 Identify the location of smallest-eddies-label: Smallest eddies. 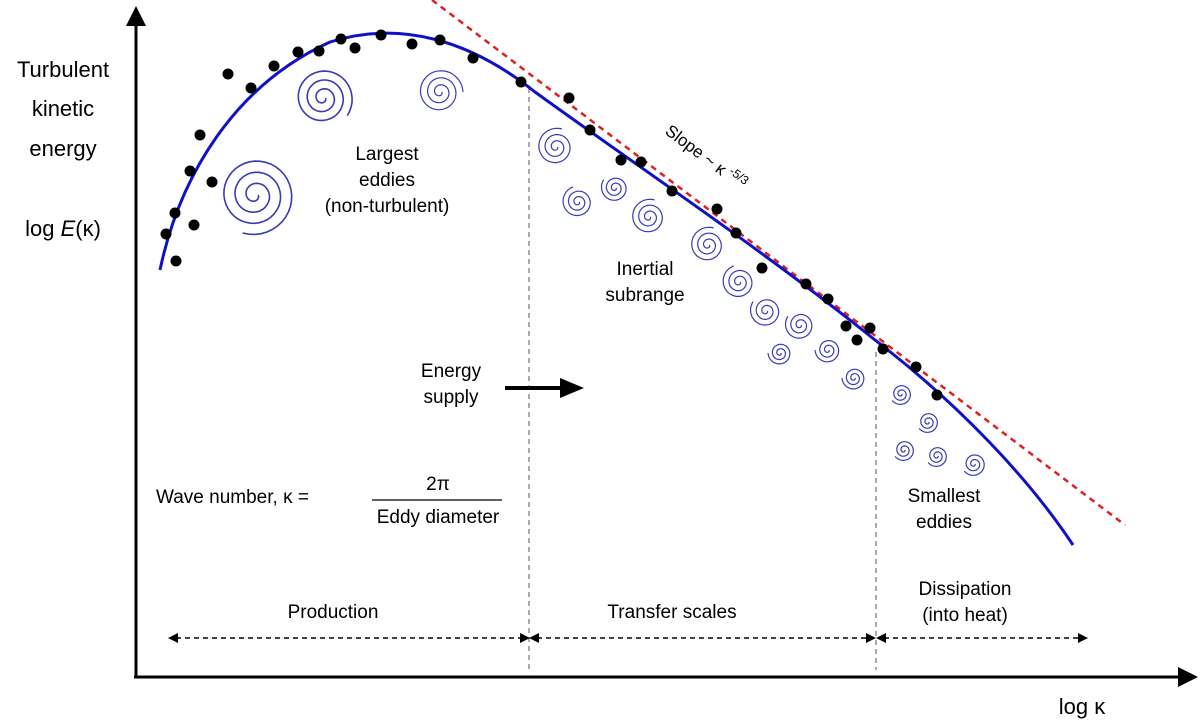
(945, 509).